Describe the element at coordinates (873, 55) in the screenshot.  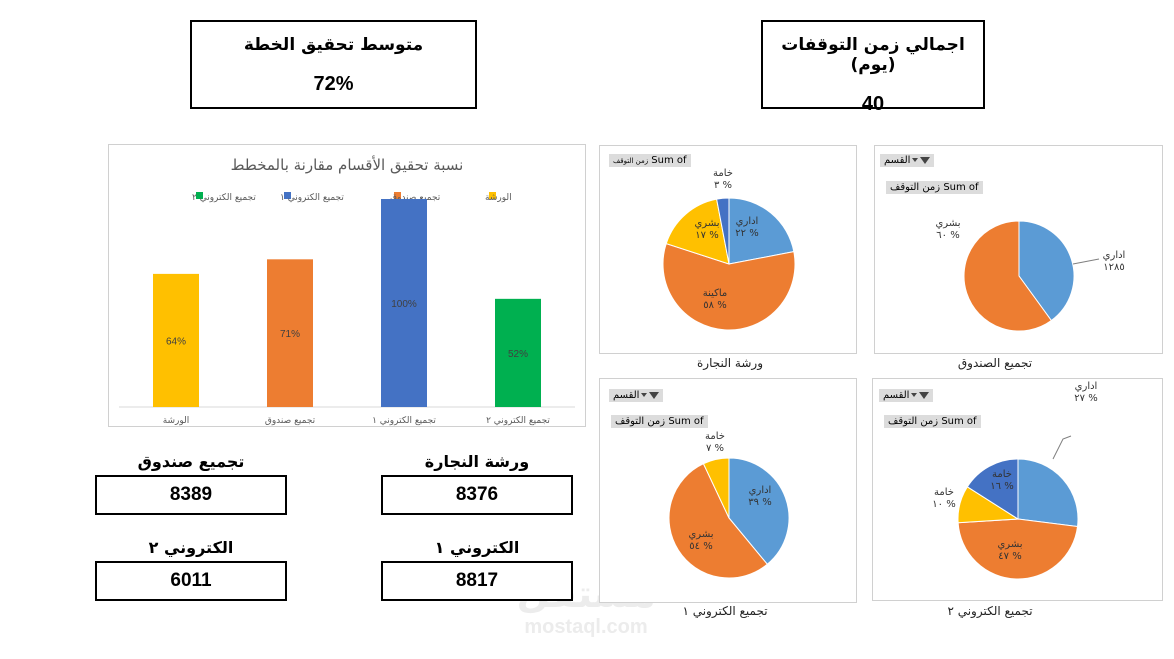
I see `kpi-title: اجمالي زمن التوقفات (يوم)` at that location.